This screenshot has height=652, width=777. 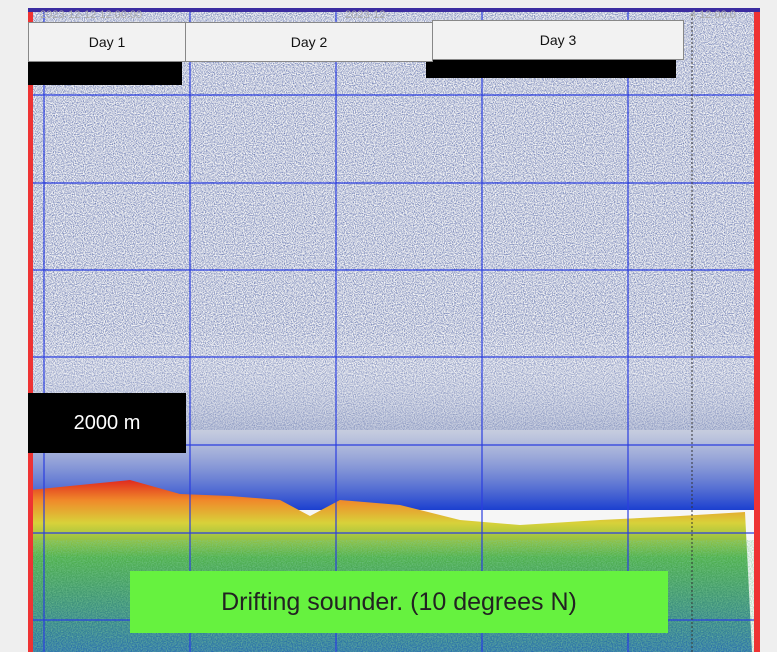 I want to click on left-border, so click(x=30, y=331).